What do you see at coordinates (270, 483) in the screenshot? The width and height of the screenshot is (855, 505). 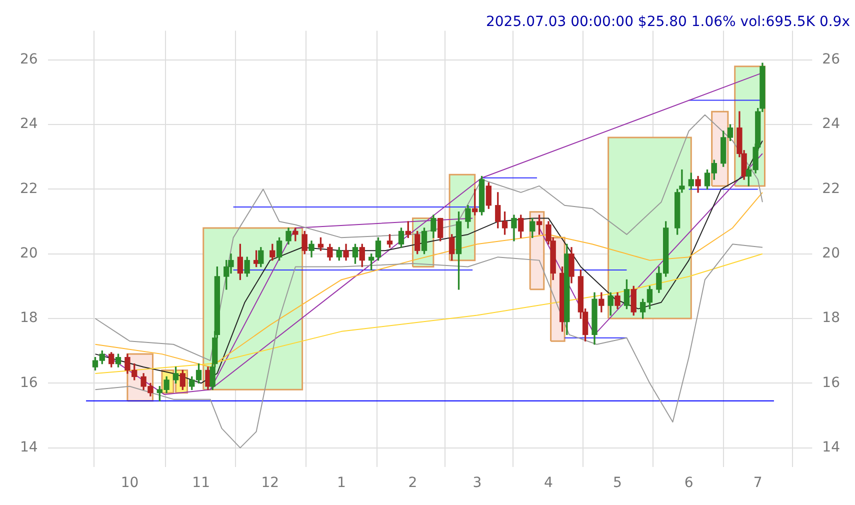 I see `x-tick-label: 12` at bounding box center [270, 483].